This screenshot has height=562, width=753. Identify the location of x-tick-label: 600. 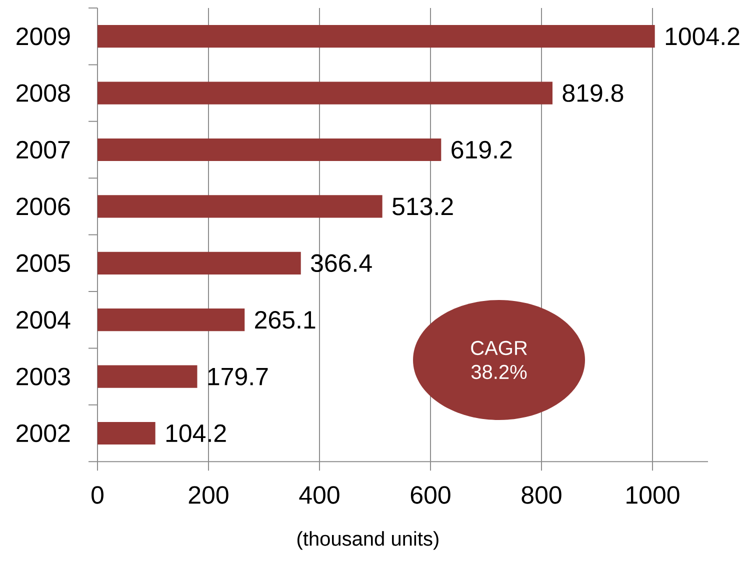
(430, 495).